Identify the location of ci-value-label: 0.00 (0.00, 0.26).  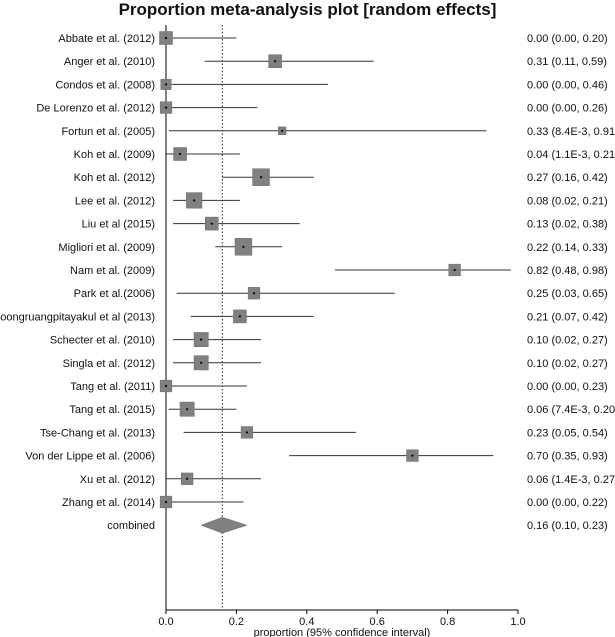
(567, 109).